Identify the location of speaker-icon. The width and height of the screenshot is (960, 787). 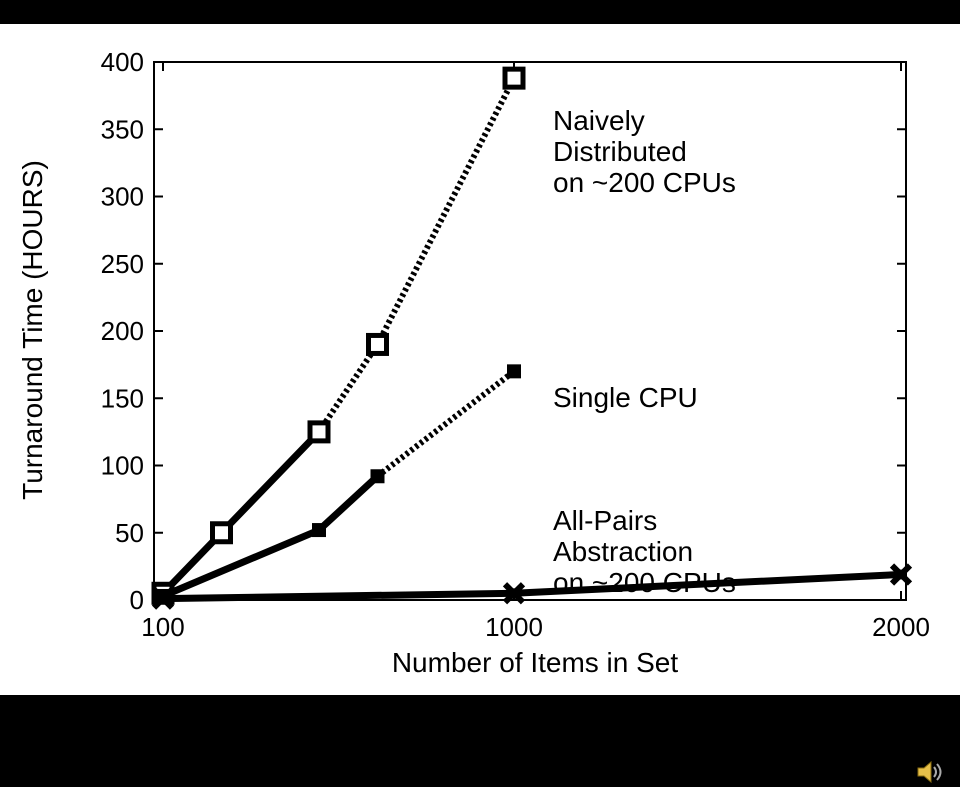
(929, 772).